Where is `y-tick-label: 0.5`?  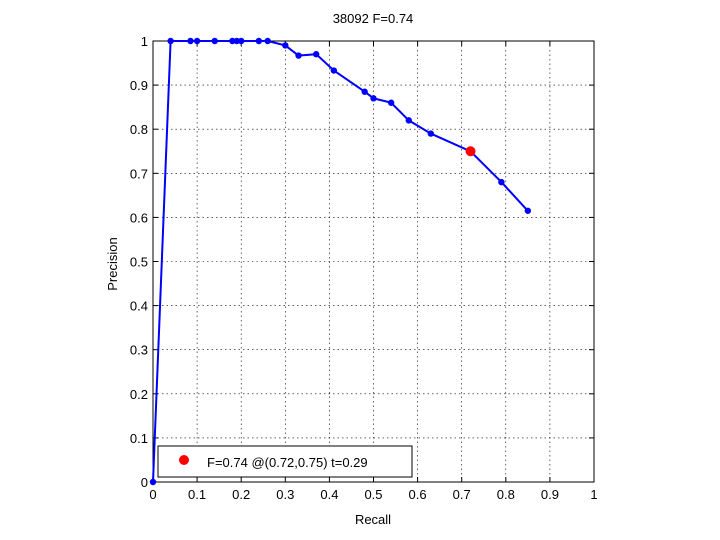
y-tick-label: 0.5 is located at coordinates (139, 262).